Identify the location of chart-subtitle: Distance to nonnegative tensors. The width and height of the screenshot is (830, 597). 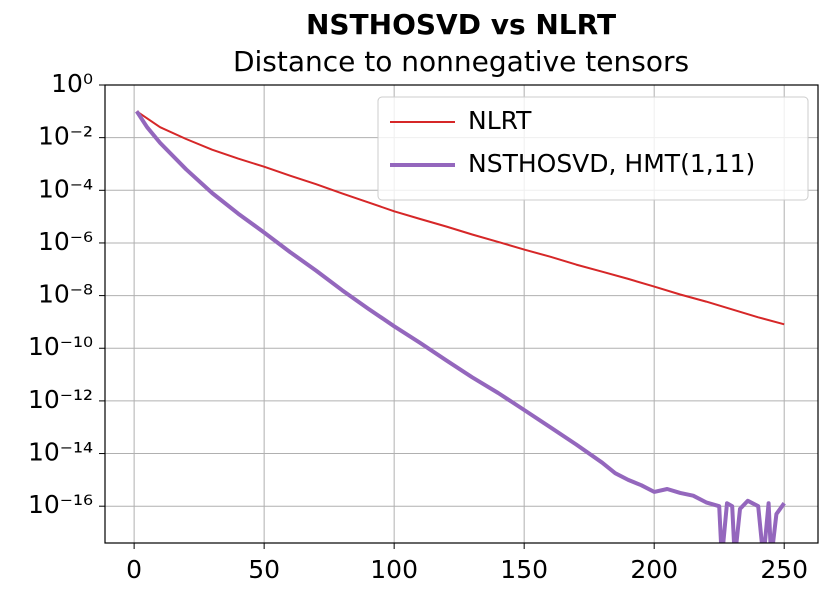
(461, 61).